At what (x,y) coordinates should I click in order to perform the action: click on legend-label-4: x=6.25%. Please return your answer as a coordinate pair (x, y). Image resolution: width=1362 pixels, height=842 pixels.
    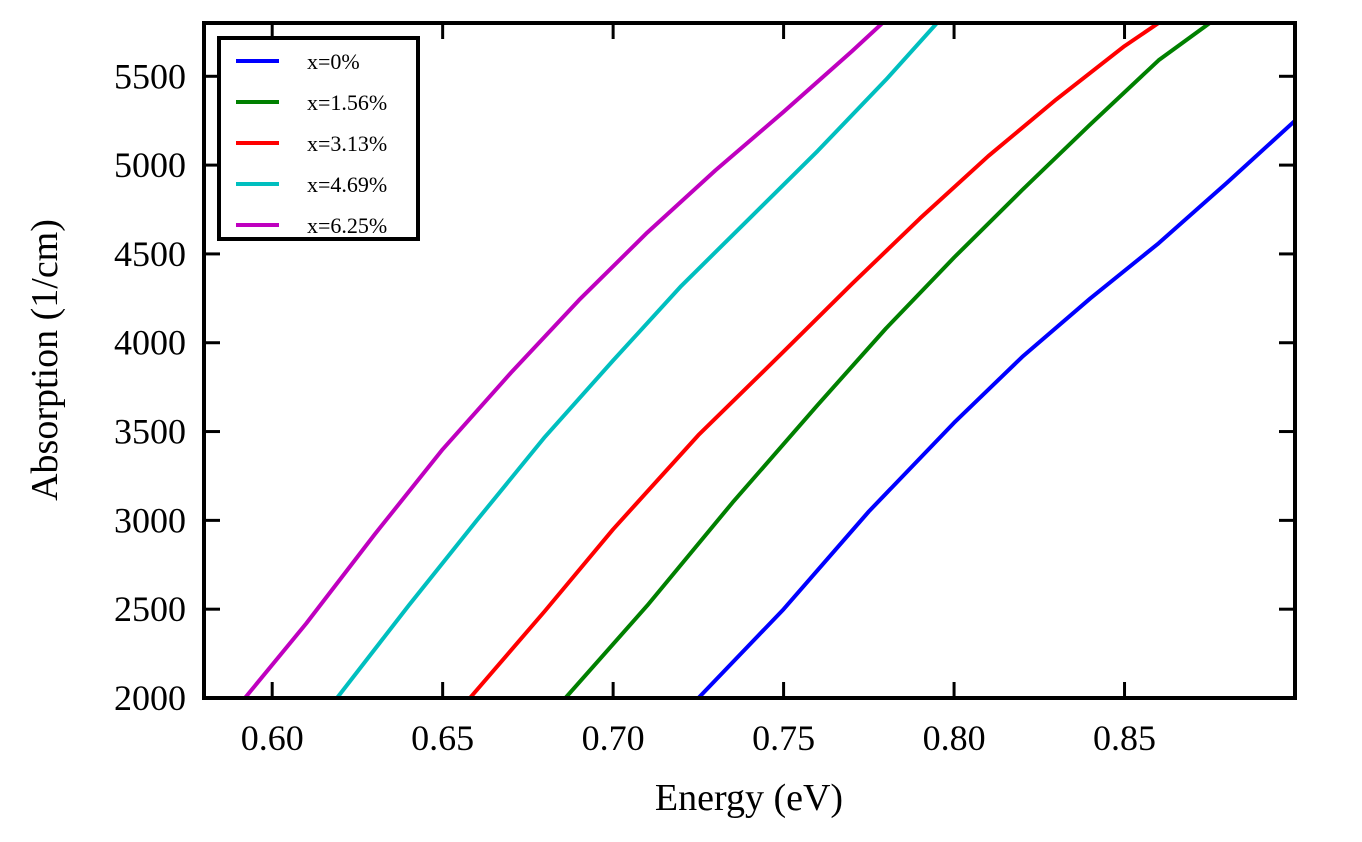
    Looking at the image, I should click on (347, 225).